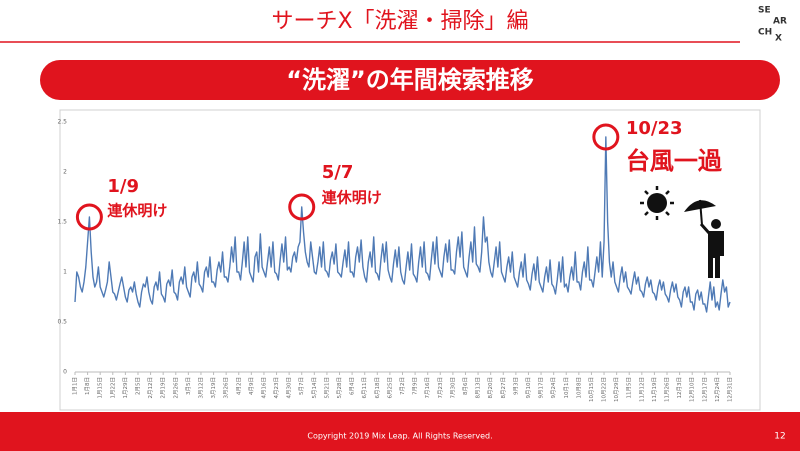 The image size is (800, 451). Describe the element at coordinates (578, 388) in the screenshot. I see `x-tick-label: 10月8日` at that location.